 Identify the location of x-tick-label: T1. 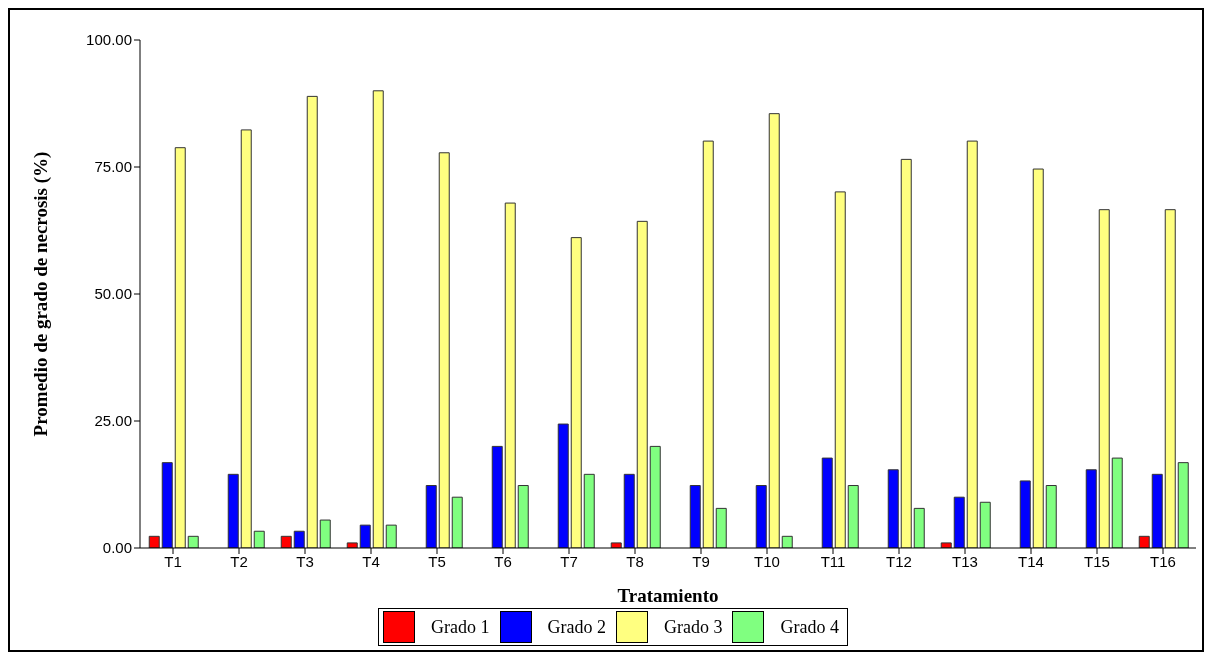
(173, 561).